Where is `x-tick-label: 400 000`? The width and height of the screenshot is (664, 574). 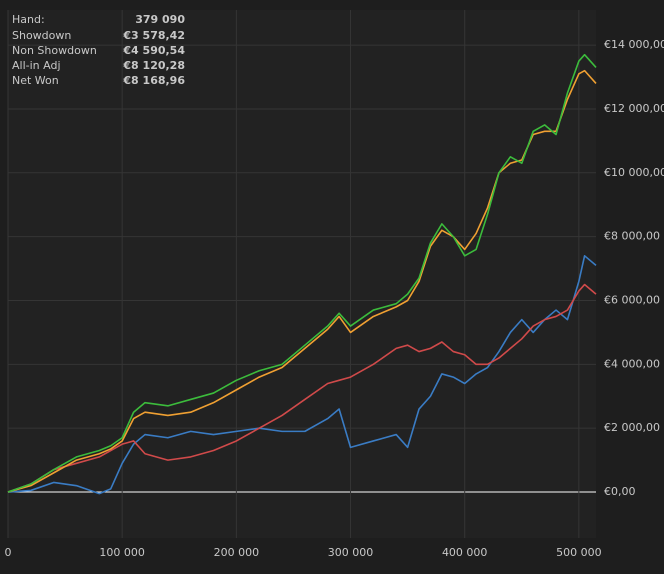 x-tick-label: 400 000 is located at coordinates (465, 552).